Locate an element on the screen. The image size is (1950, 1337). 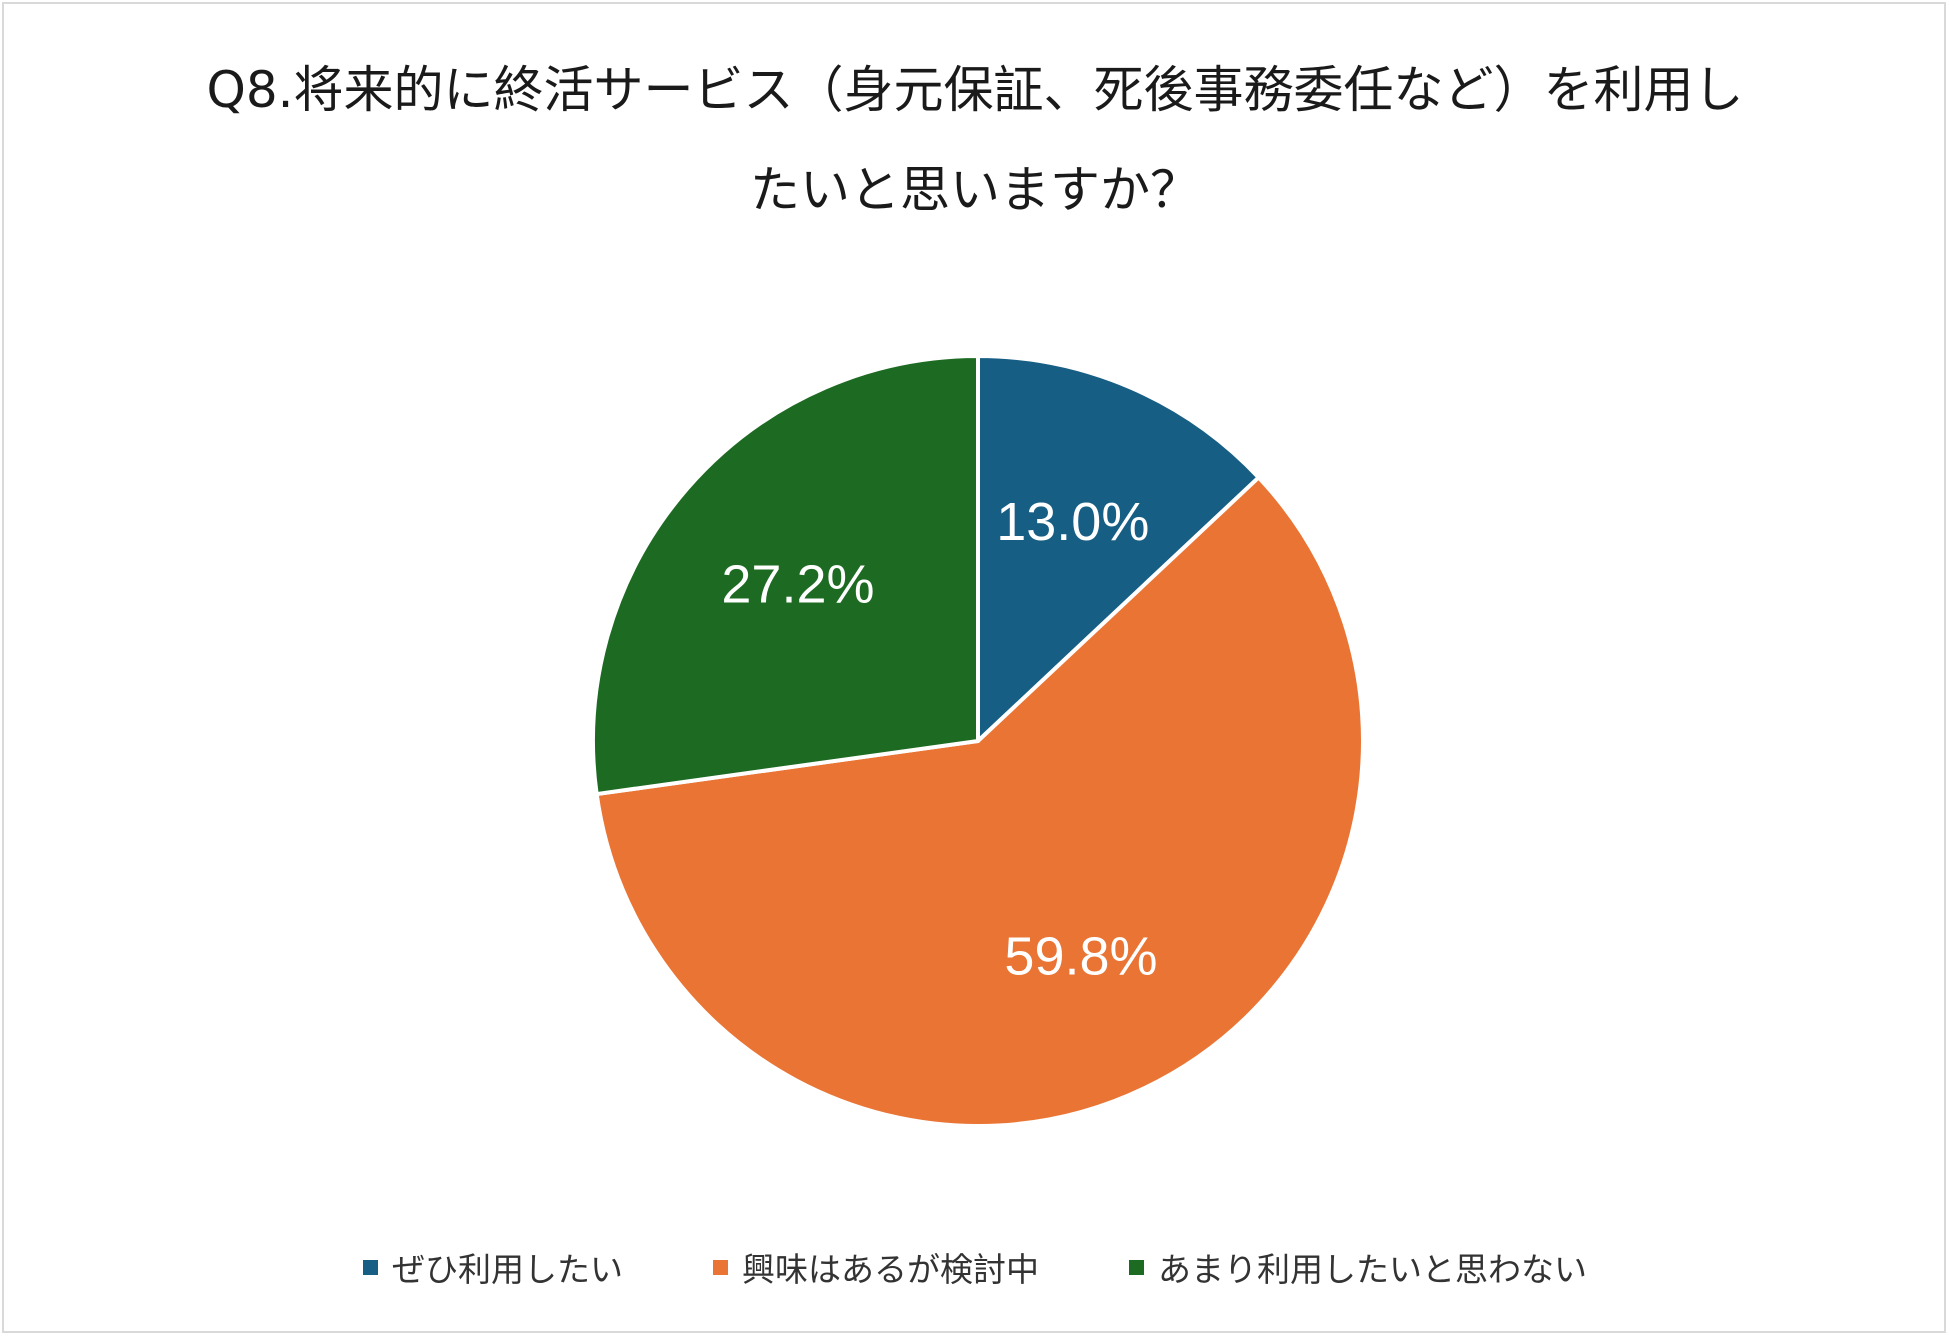
legend: ぜひ利用したい 興味はあるが検討中 あまり利用したいと思わない is located at coordinates (975, 1267).